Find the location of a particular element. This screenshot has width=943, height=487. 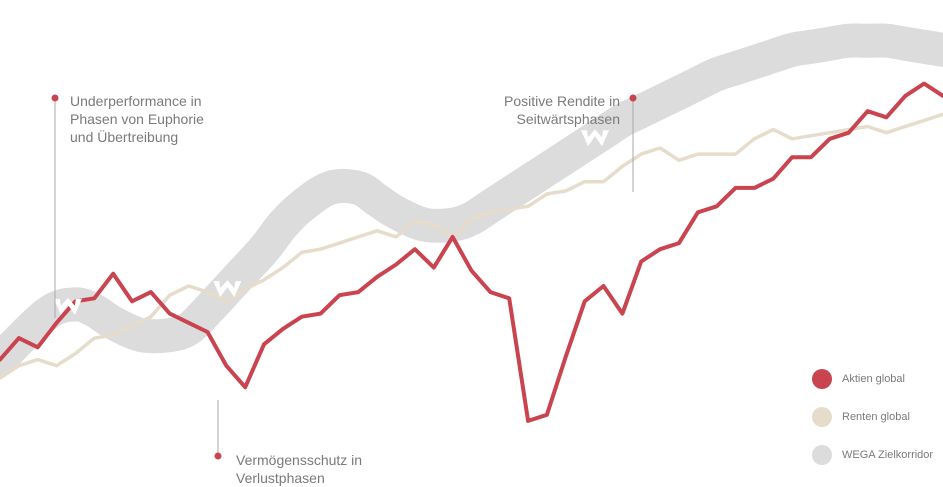

legend-item-wega: WEGA Zielkorridor is located at coordinates (872, 454).